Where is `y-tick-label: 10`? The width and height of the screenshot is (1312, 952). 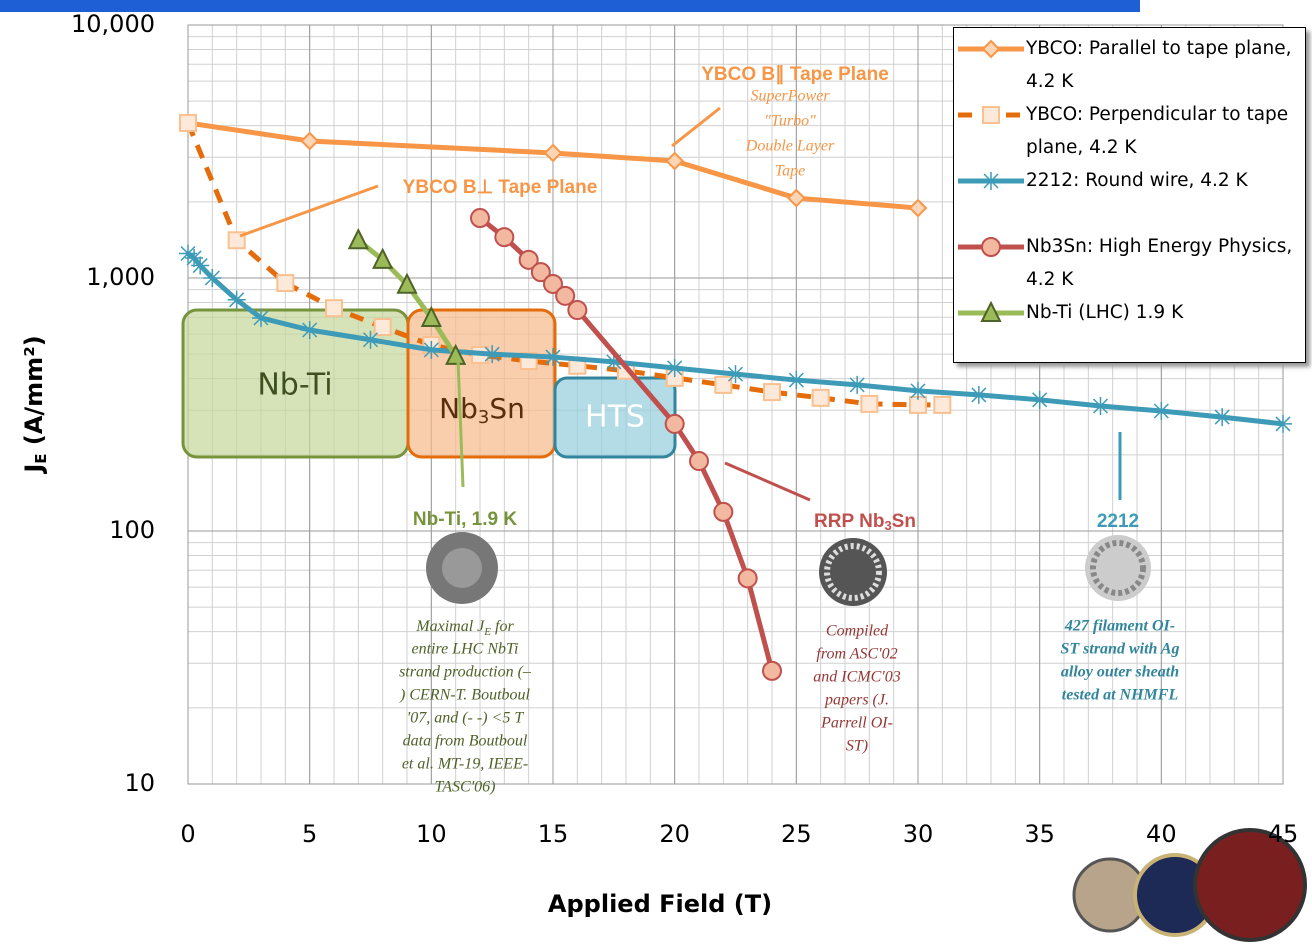 y-tick-label: 10 is located at coordinates (139, 783).